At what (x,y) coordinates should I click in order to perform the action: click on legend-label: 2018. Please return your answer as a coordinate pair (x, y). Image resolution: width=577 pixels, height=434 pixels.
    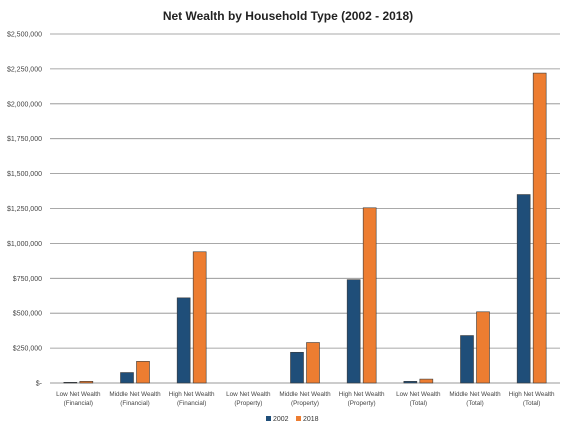
    Looking at the image, I should click on (311, 419).